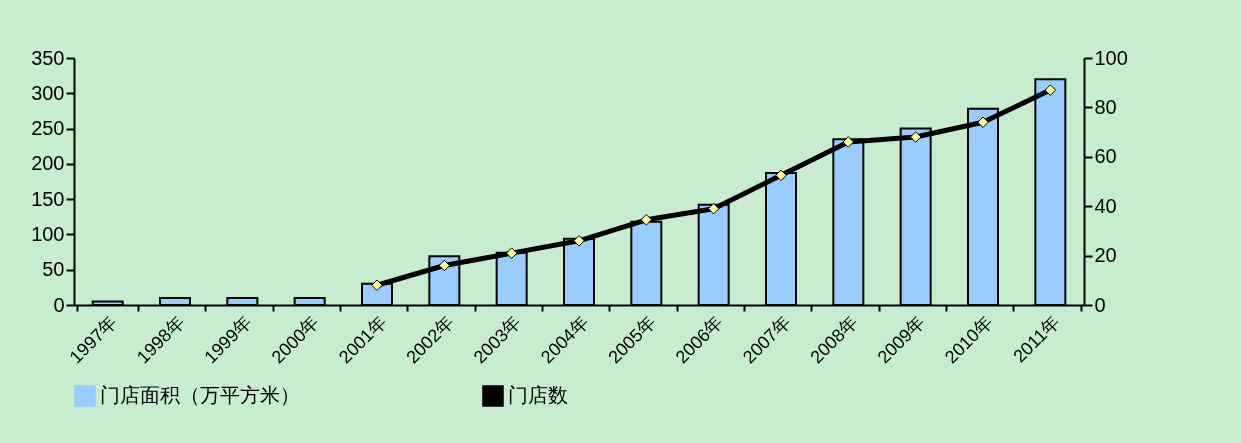 This screenshot has height=443, width=1241. What do you see at coordinates (1105, 255) in the screenshot?
I see `y2-tick-label: 20` at bounding box center [1105, 255].